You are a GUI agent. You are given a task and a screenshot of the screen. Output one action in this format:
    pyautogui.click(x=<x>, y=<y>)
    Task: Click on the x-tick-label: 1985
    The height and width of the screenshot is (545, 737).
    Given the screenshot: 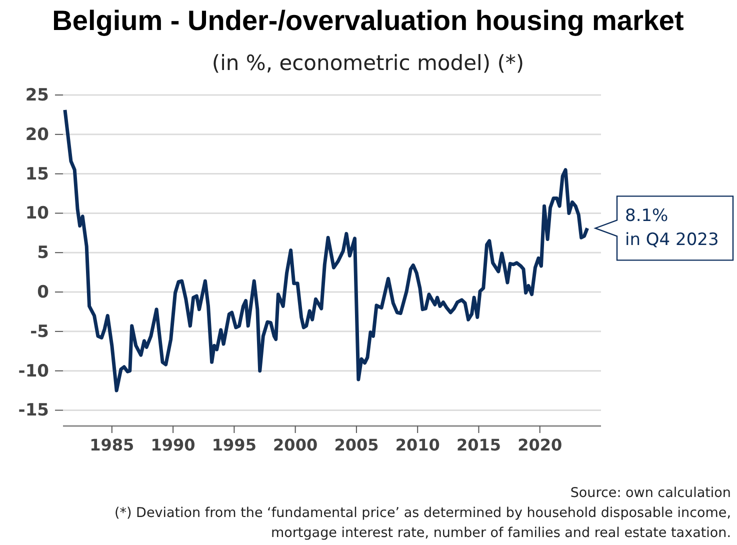 What is the action you would take?
    pyautogui.click(x=112, y=444)
    